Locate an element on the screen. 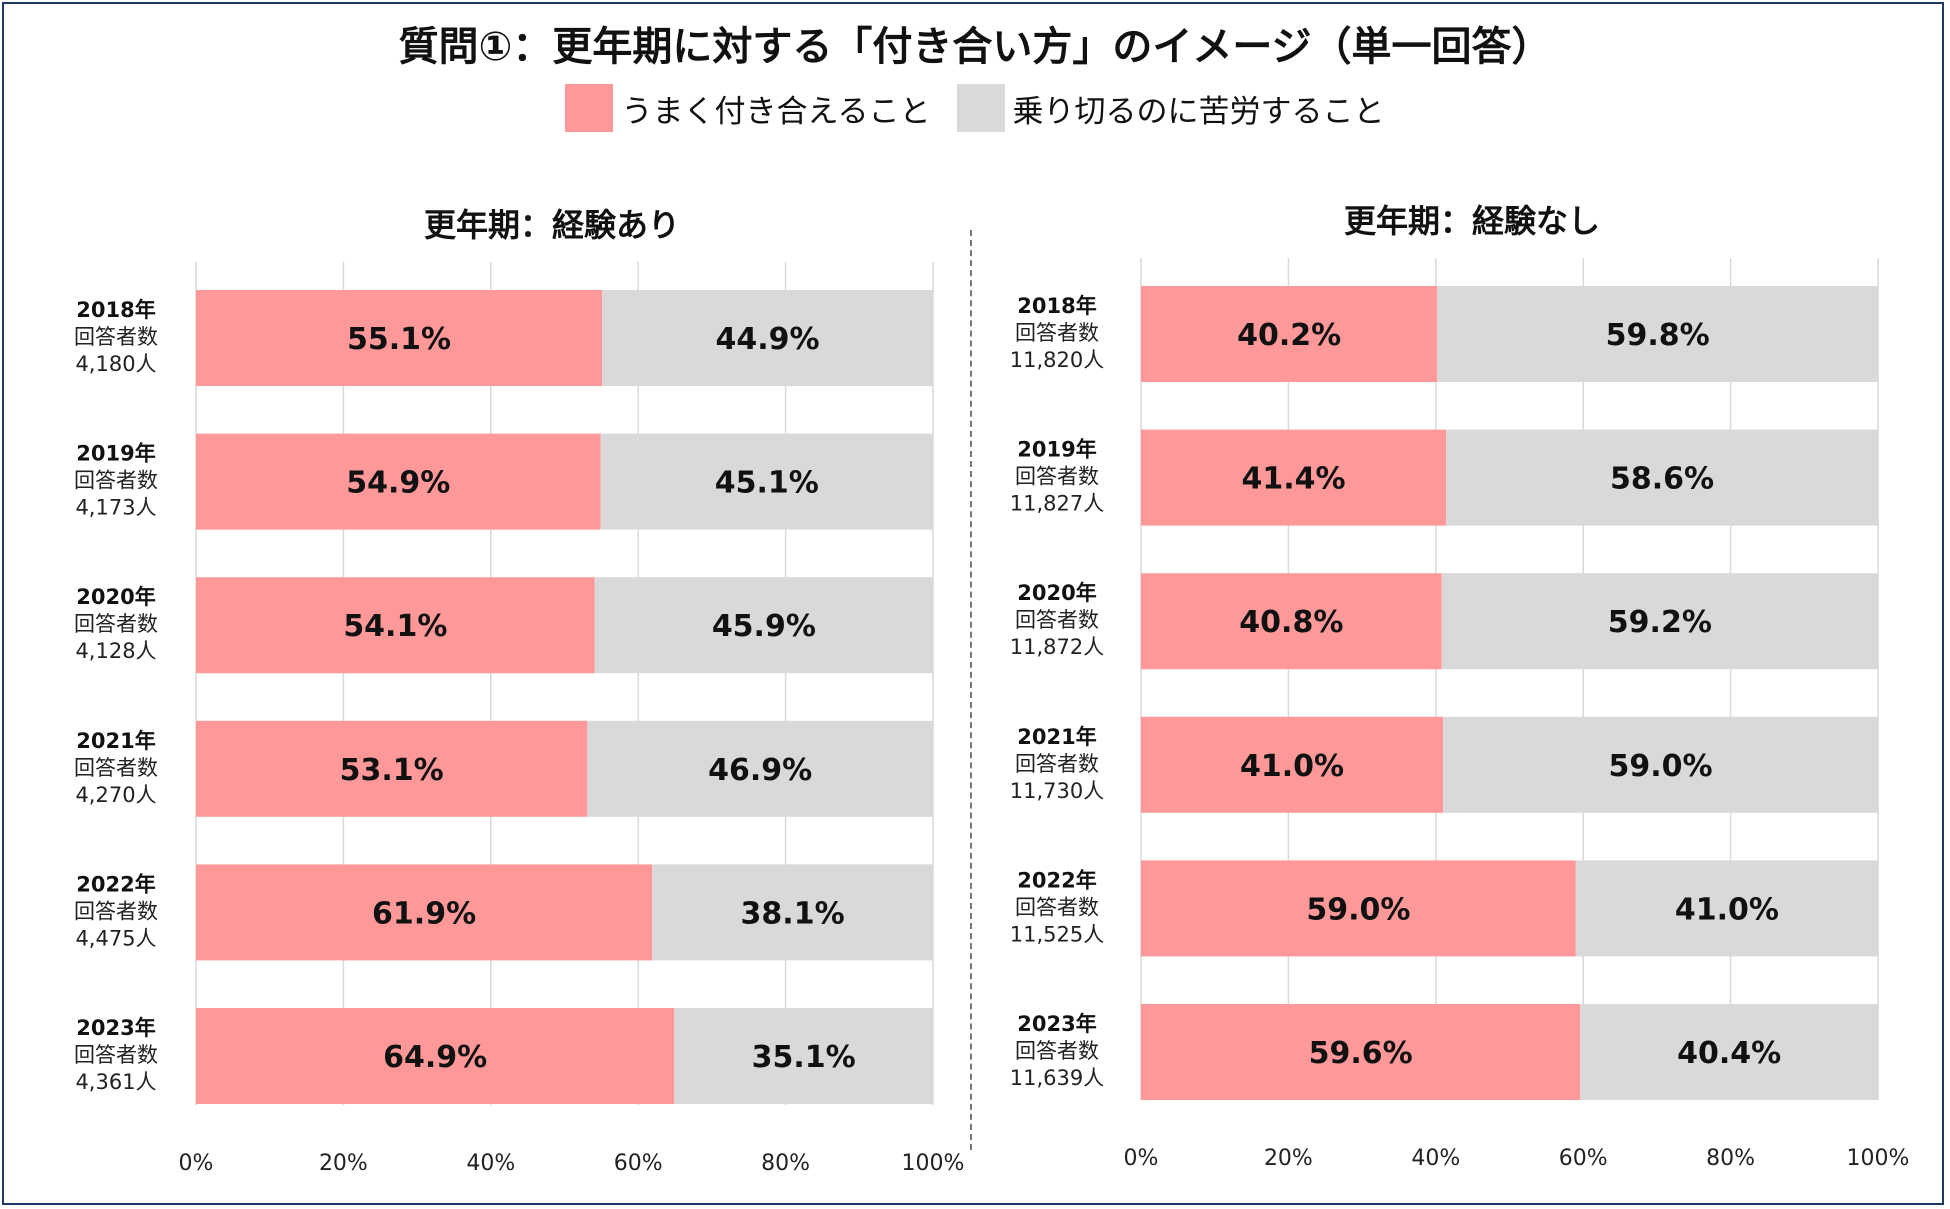  data-label: 45.9% is located at coordinates (764, 626).